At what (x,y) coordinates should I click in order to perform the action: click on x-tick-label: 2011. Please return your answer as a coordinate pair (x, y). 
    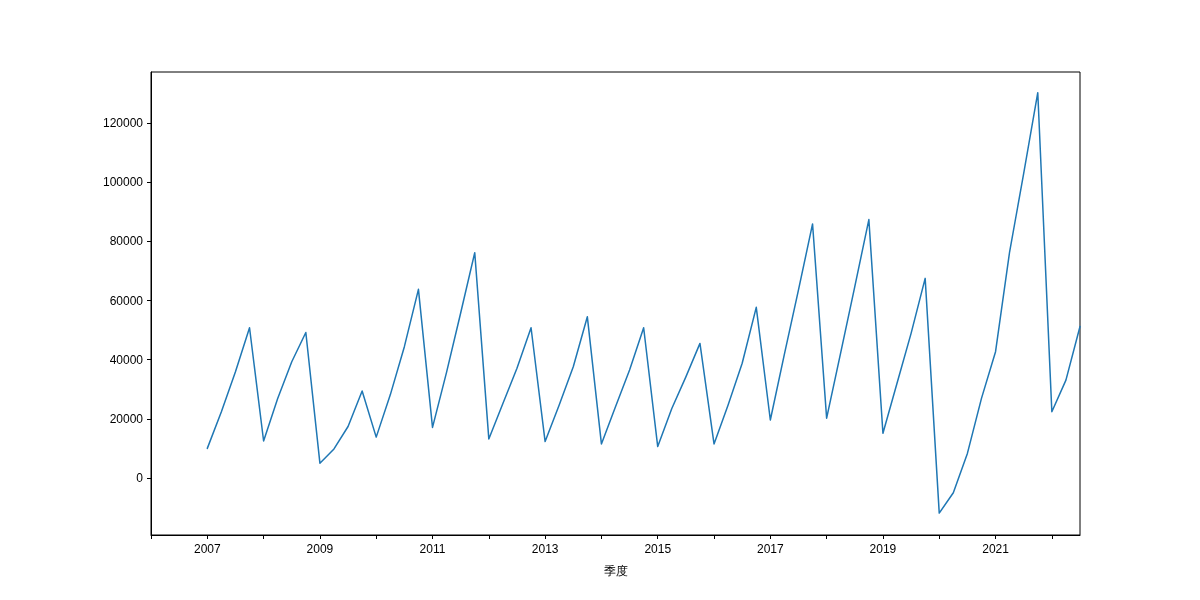
    Looking at the image, I should click on (432, 549).